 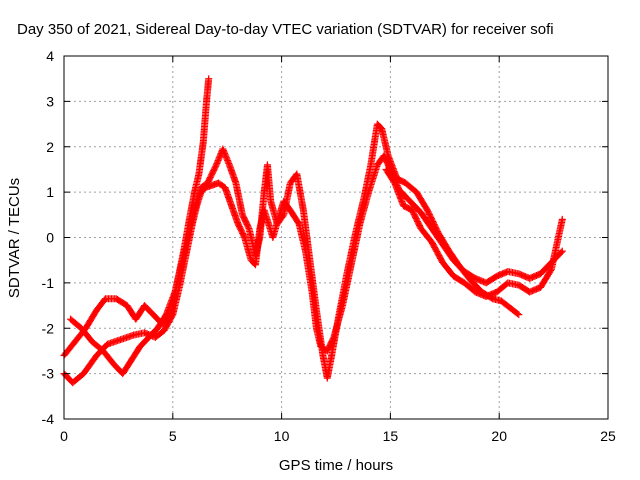 I want to click on x-tick-label: 15, so click(x=391, y=436).